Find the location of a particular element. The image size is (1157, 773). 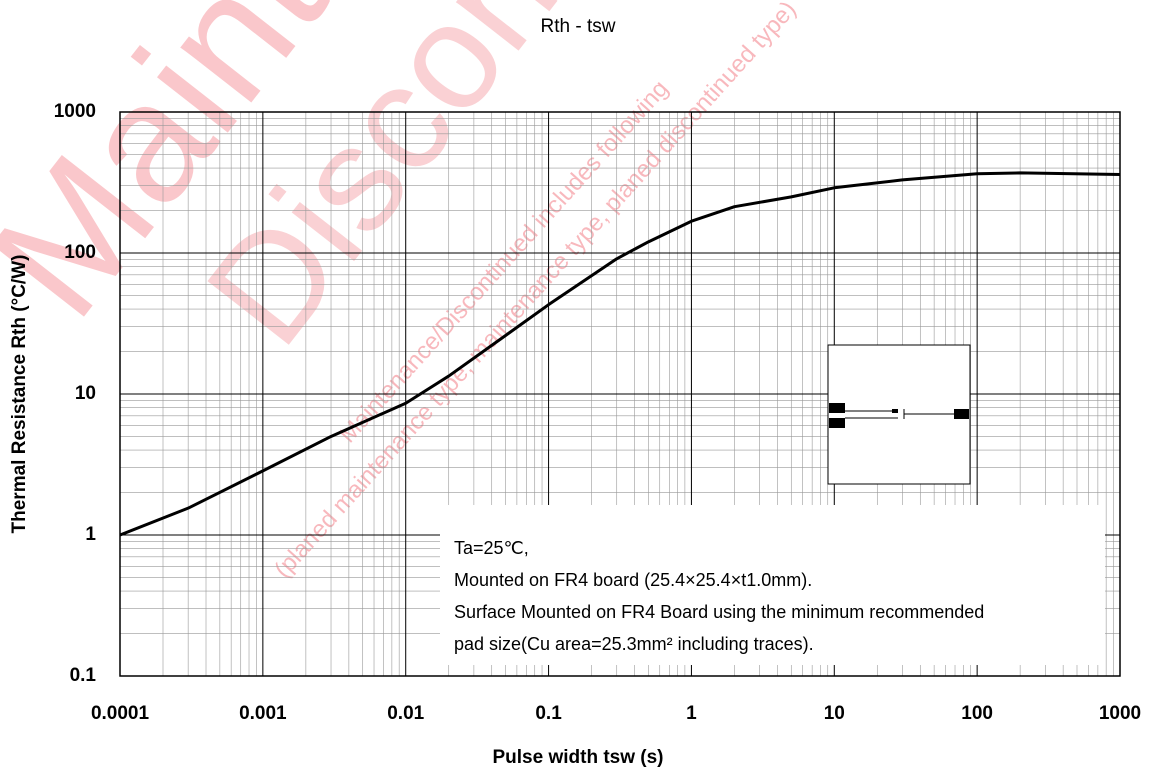

via is located at coordinates (895, 411).